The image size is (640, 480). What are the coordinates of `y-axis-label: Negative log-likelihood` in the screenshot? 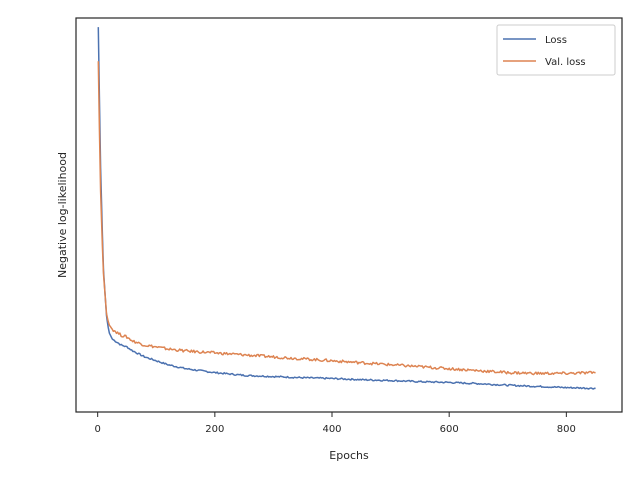 It's located at (62, 215).